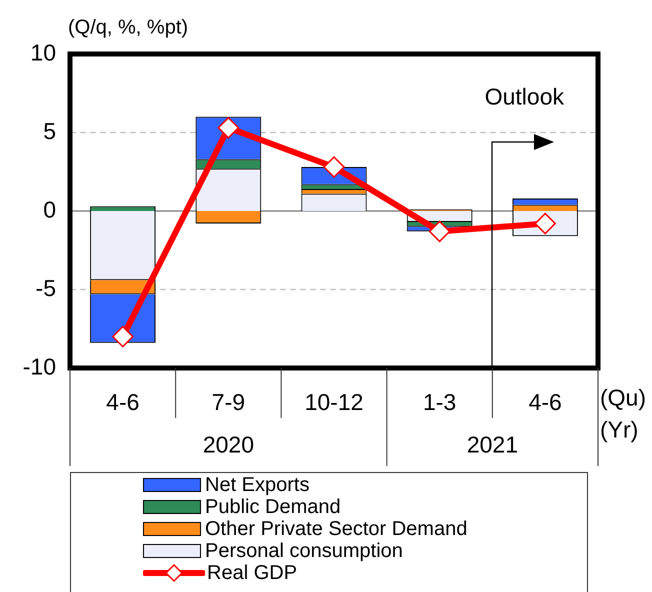  Describe the element at coordinates (304, 551) in the screenshot. I see `legend-label: Personal consumption` at that location.